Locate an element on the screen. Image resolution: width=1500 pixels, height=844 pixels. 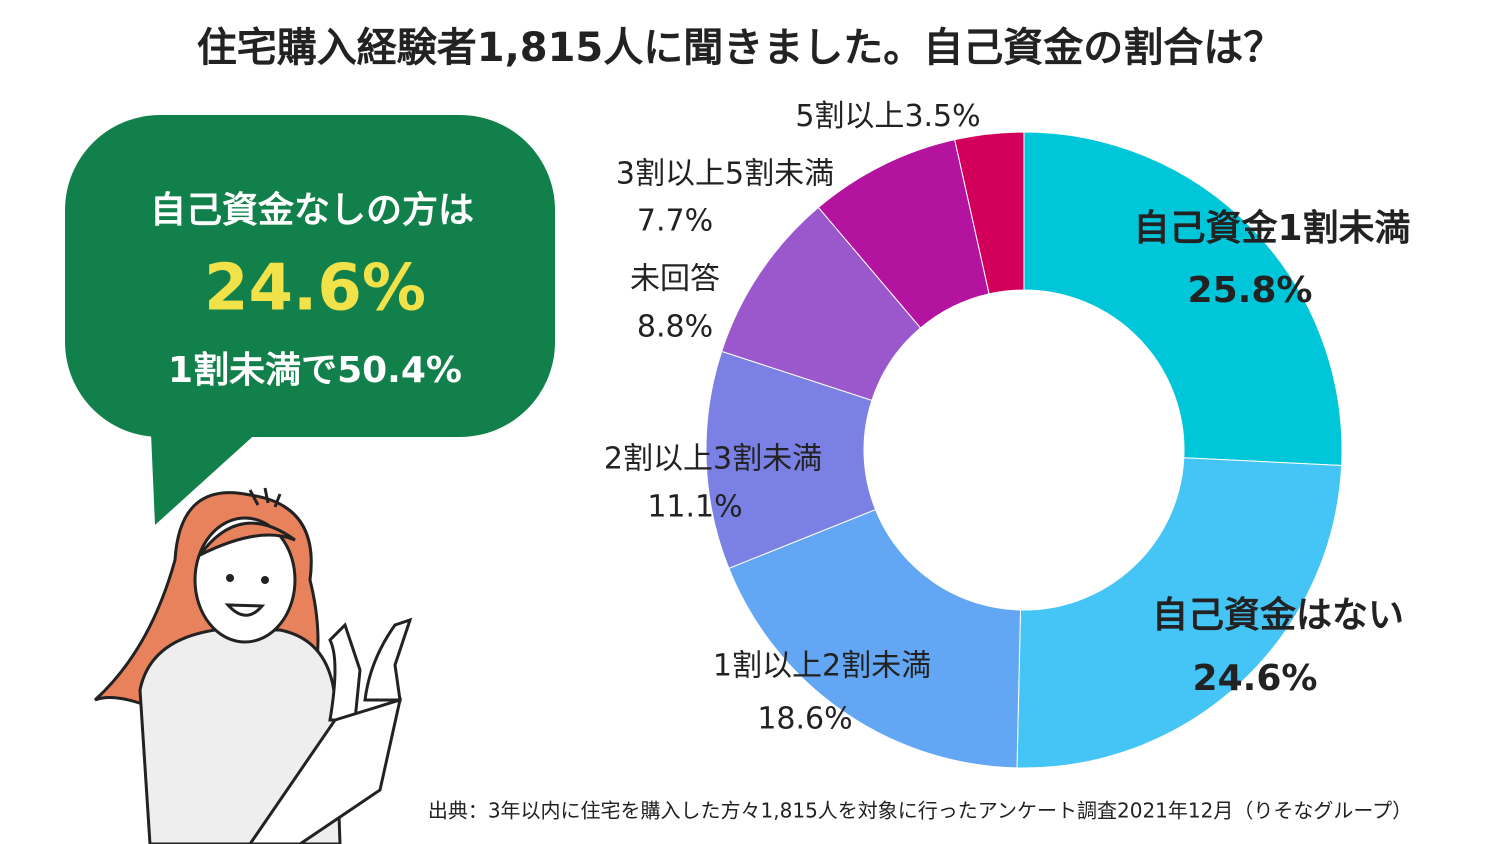
slice-label: 自己資金はない is located at coordinates (1278, 615).